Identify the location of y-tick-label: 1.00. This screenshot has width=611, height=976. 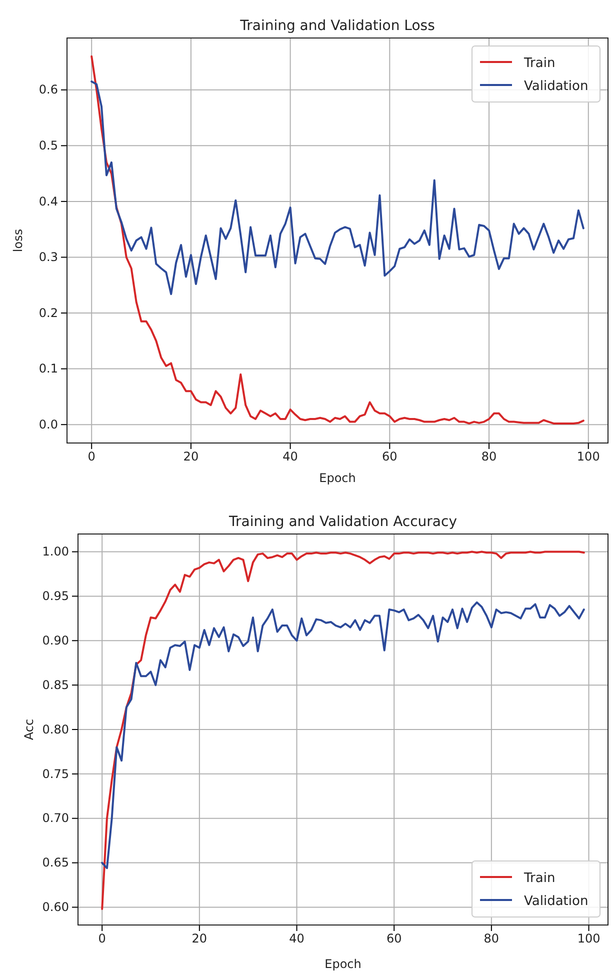
(55, 551).